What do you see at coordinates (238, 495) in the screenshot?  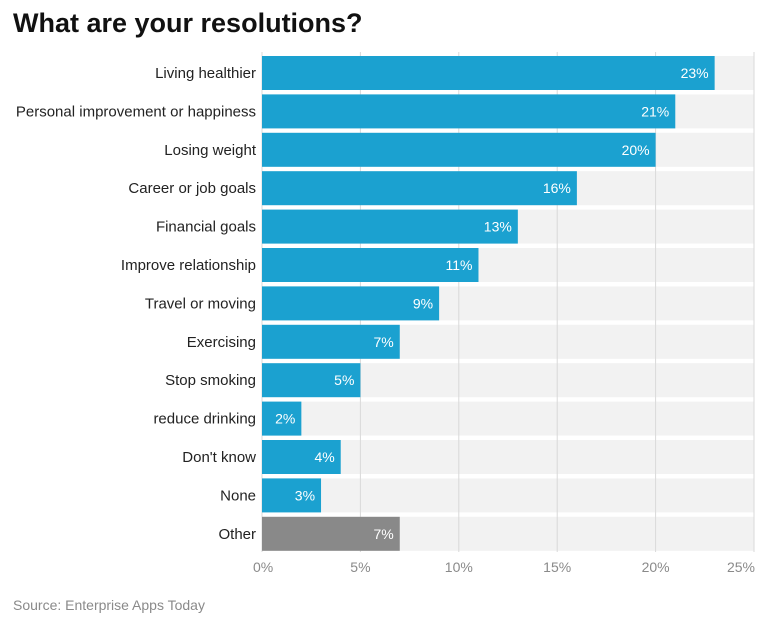 I see `category-label: None` at bounding box center [238, 495].